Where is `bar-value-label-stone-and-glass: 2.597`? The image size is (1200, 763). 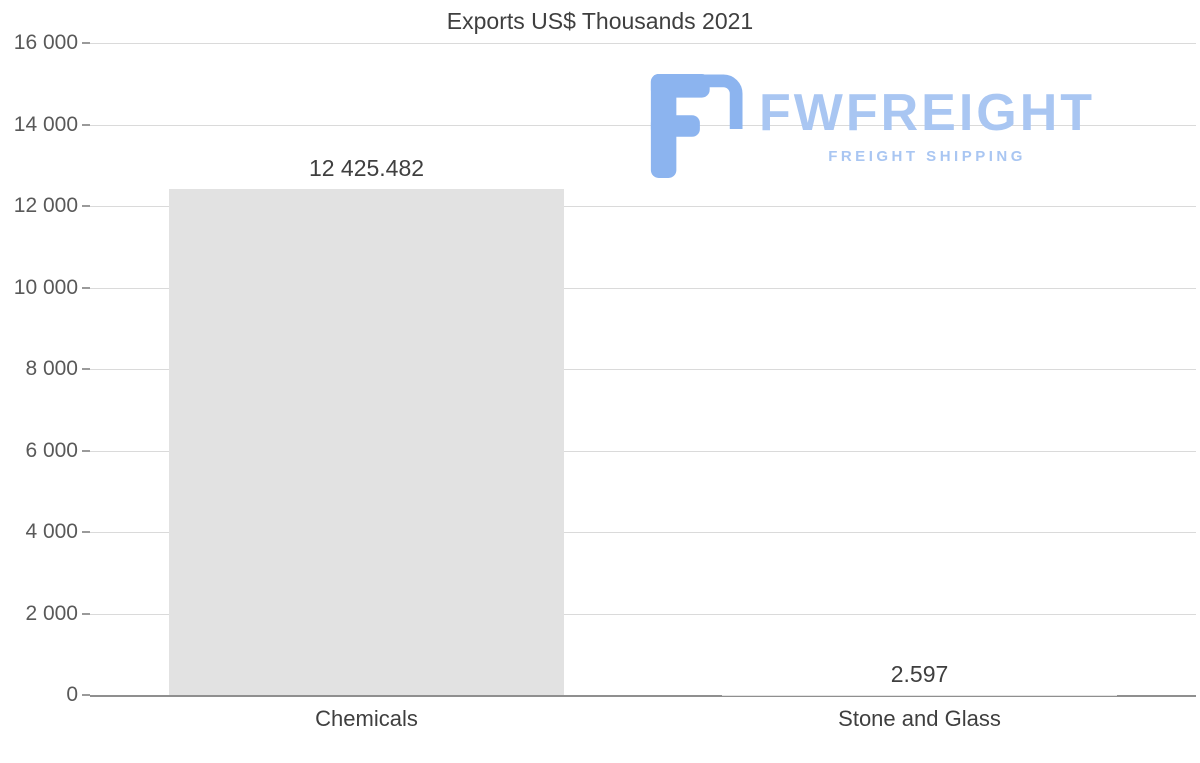 bar-value-label-stone-and-glass: 2.597 is located at coordinates (919, 673).